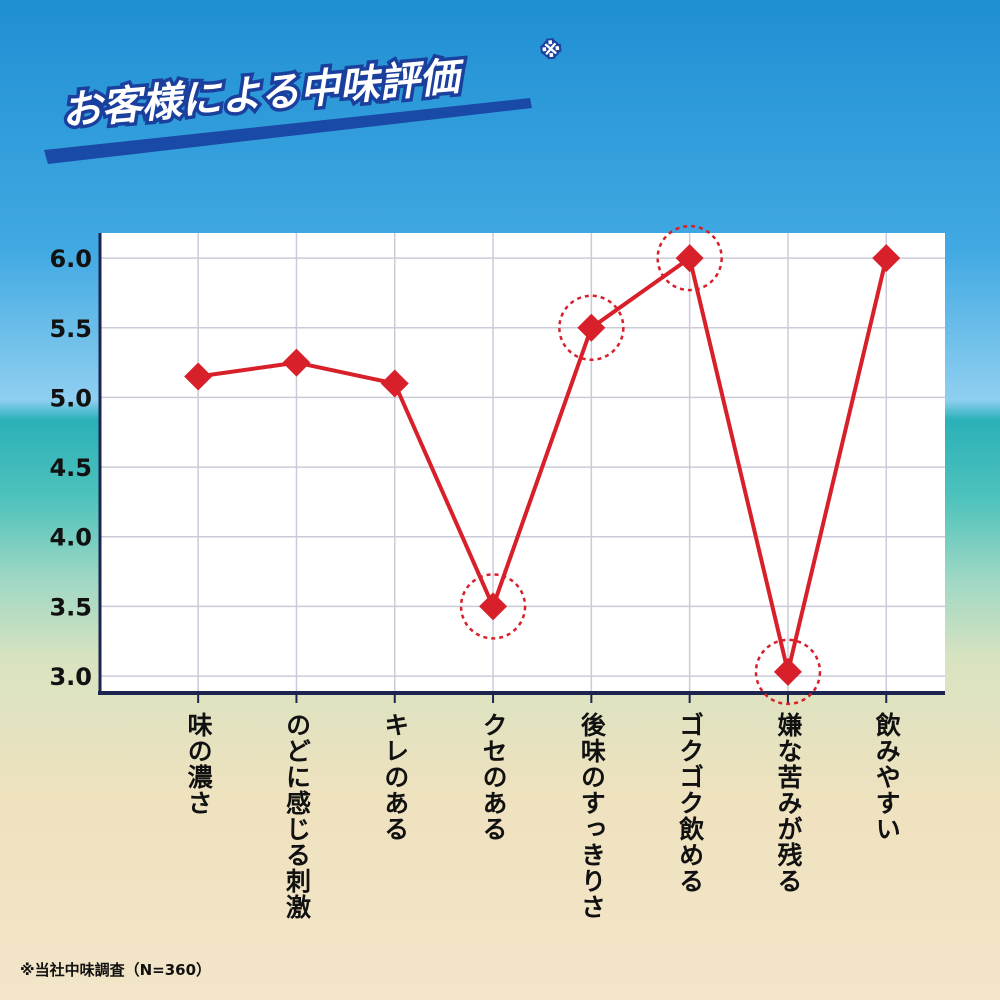  I want to click on y-tick-label: 6.0, so click(70, 259).